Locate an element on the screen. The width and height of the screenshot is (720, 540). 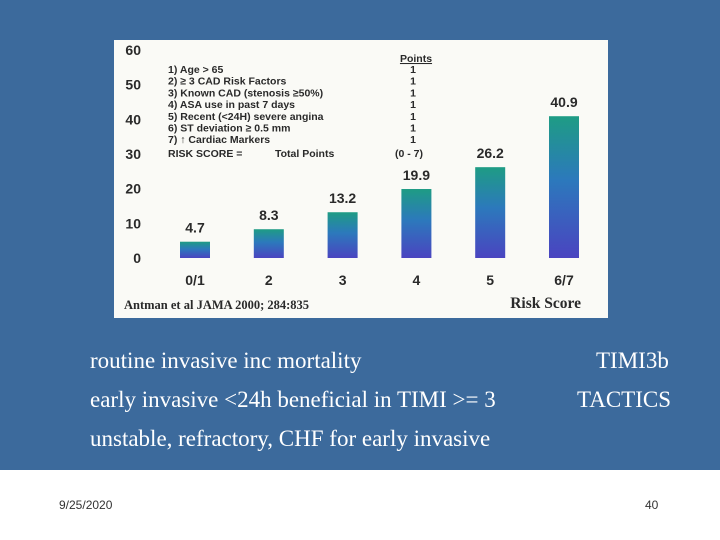
bullet-line-2-reference: TACTICS is located at coordinates (624, 399).